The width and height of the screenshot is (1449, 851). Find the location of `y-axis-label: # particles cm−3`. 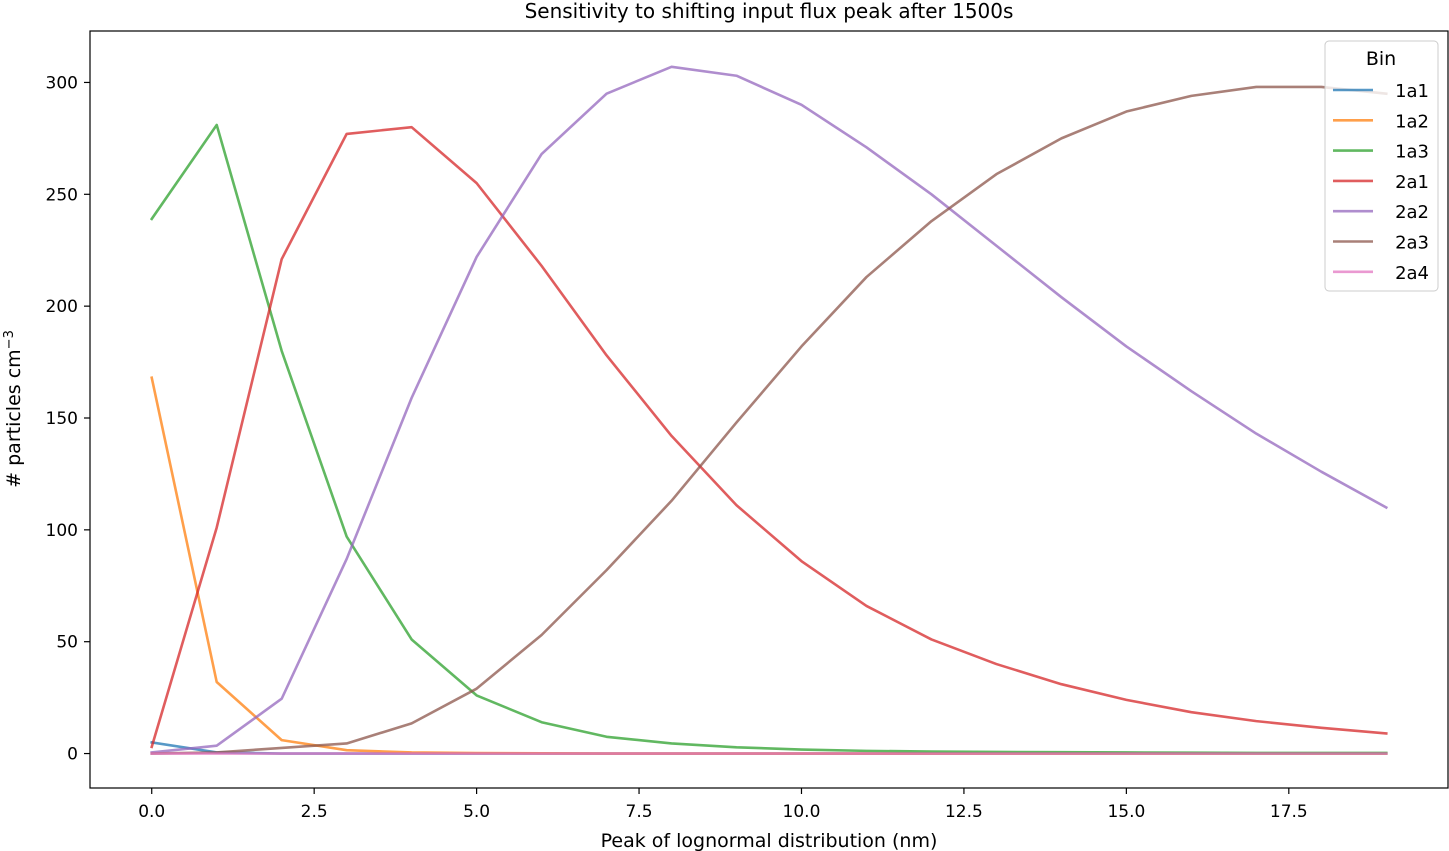

y-axis-label: # particles cm−3 is located at coordinates (13, 409).